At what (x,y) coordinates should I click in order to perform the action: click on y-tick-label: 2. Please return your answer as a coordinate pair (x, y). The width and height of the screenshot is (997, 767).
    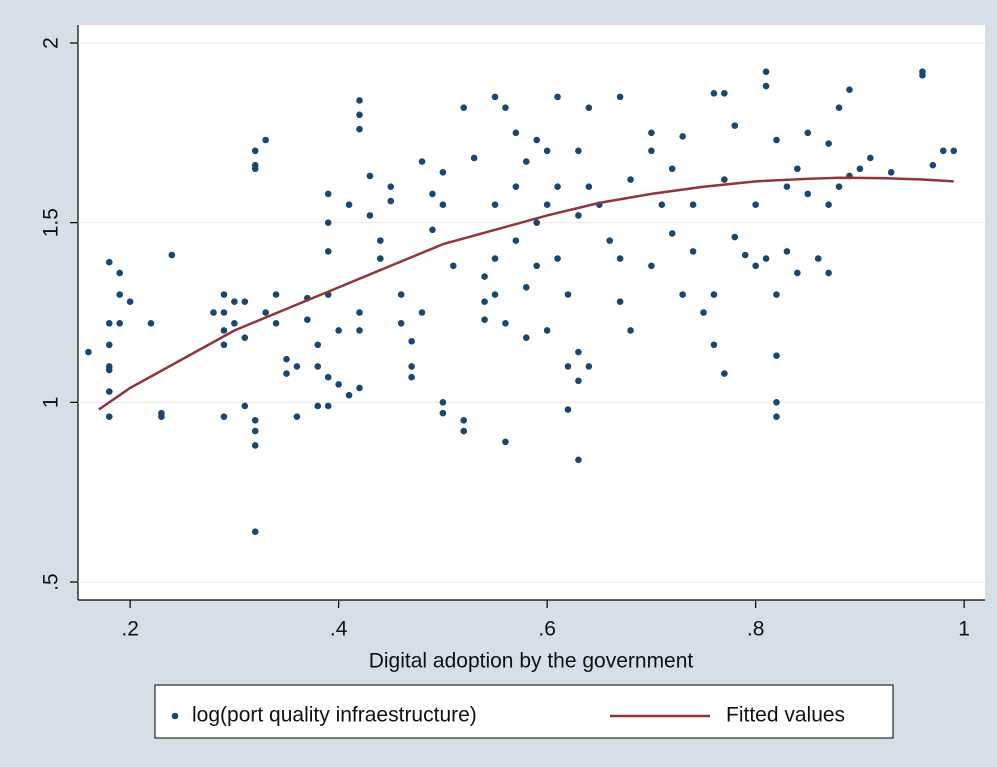
    Looking at the image, I should click on (51, 43).